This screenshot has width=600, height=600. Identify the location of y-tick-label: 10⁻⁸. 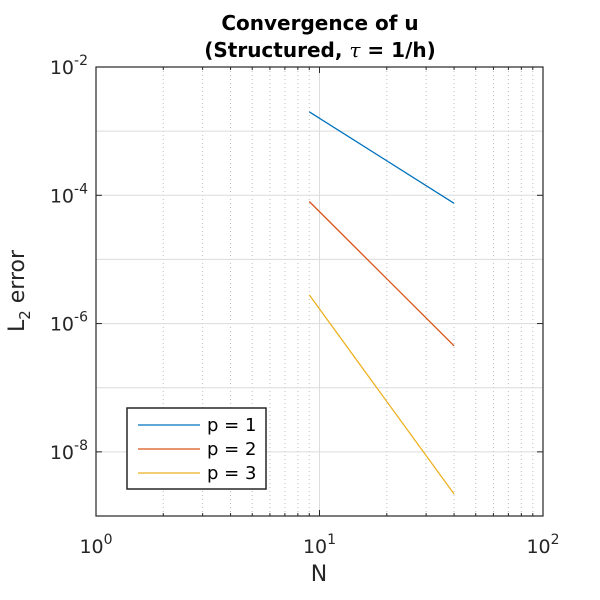
(69, 451).